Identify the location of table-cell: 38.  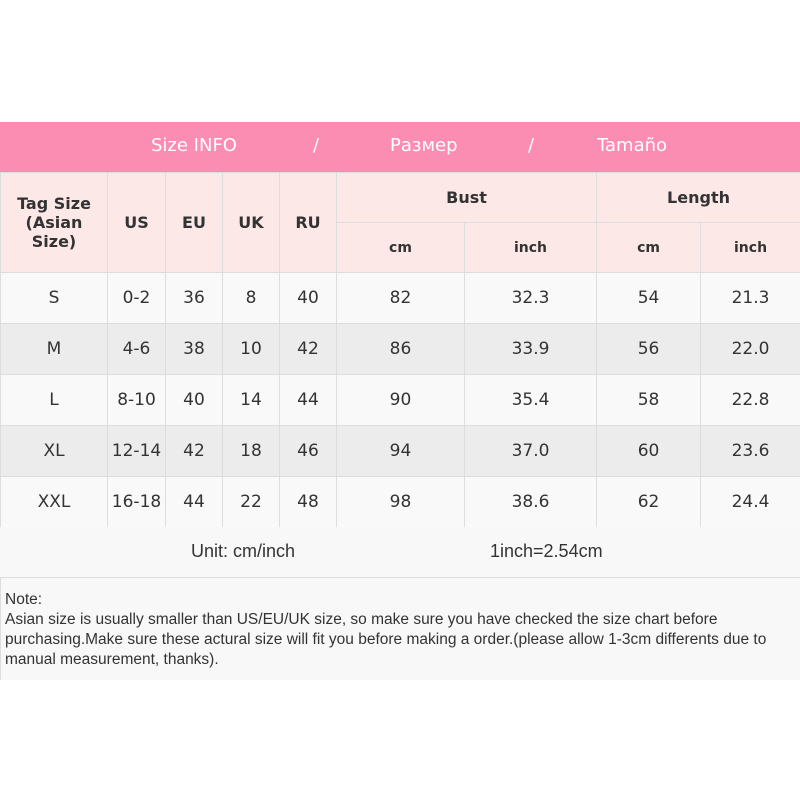
(194, 349).